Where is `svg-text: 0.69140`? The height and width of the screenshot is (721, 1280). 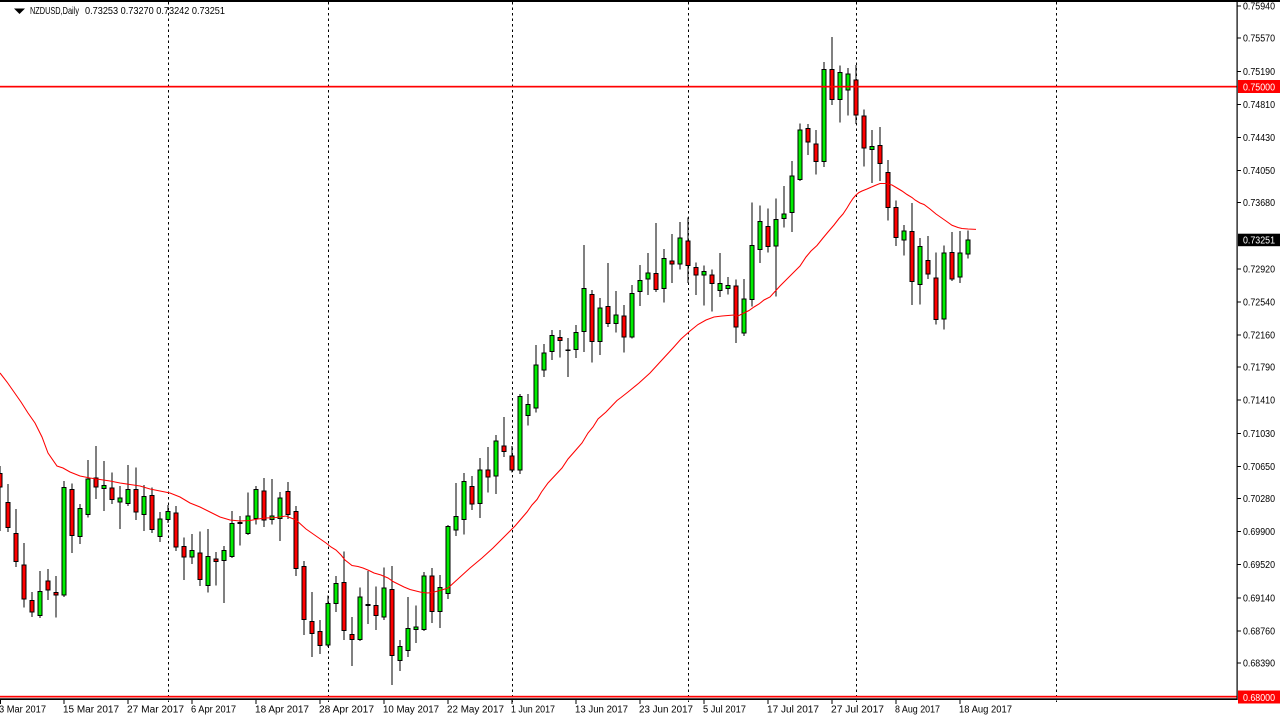
svg-text: 0.69140 is located at coordinates (1259, 598).